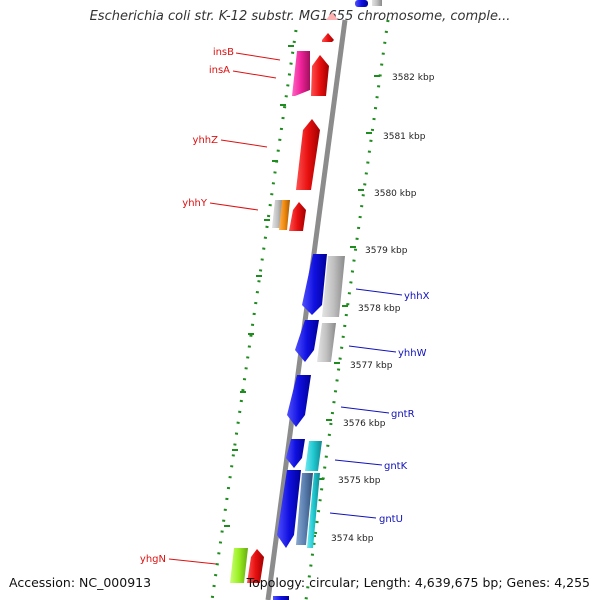 The height and width of the screenshot is (600, 600). Describe the element at coordinates (284, 215) in the screenshot. I see `feature-orange-yhhY` at that location.